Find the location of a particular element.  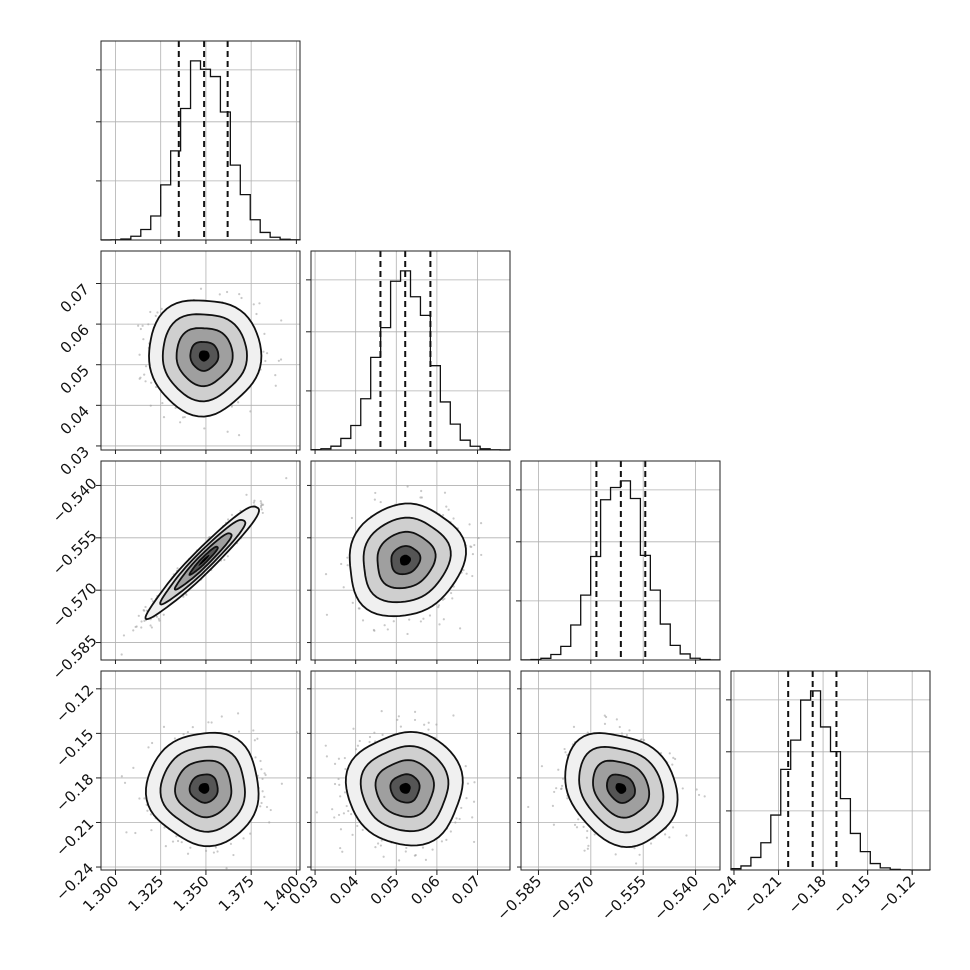

y-tick-label-1: 0.04 is located at coordinates (75, 420).